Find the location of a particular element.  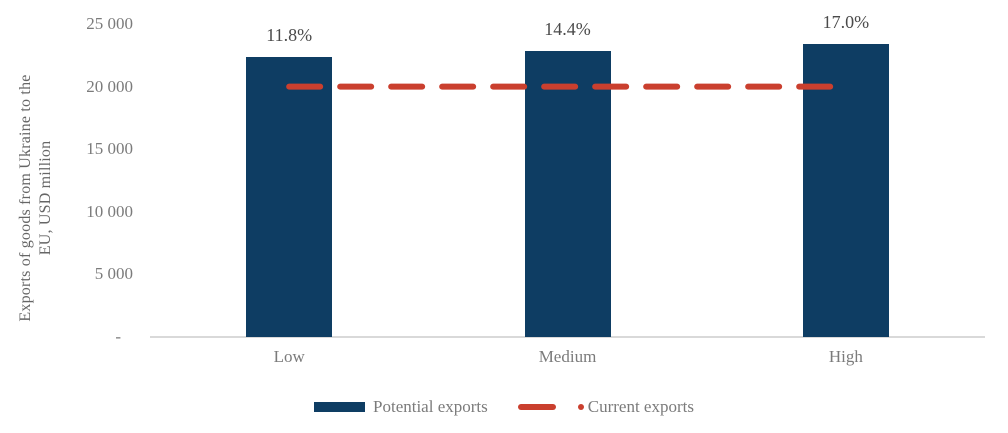

bar-value-label-high: 17.0% is located at coordinates (846, 22).